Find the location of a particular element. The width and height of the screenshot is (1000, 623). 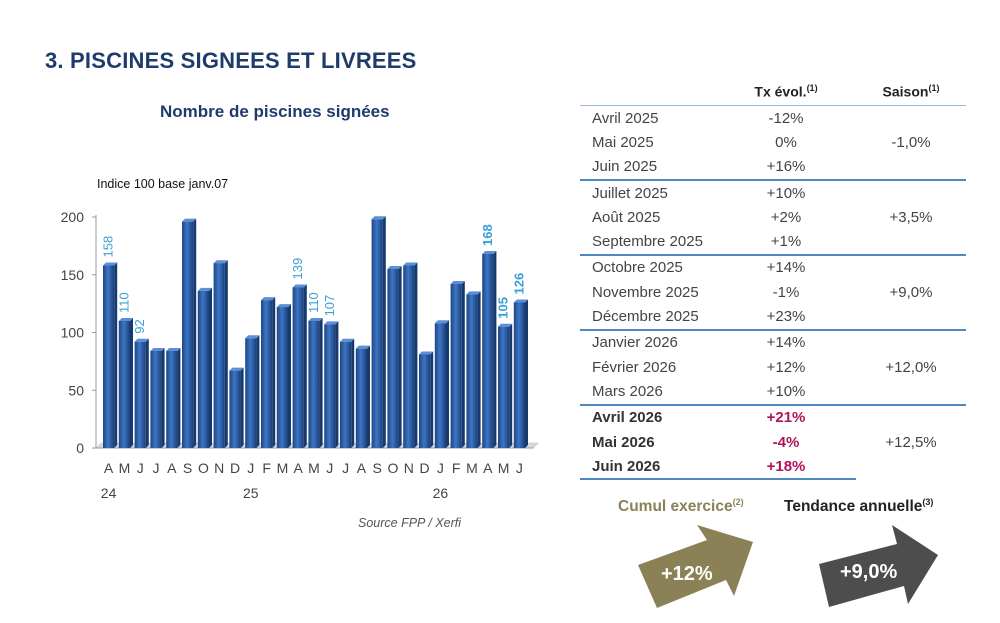

evol-cell: +16% is located at coordinates (786, 167).